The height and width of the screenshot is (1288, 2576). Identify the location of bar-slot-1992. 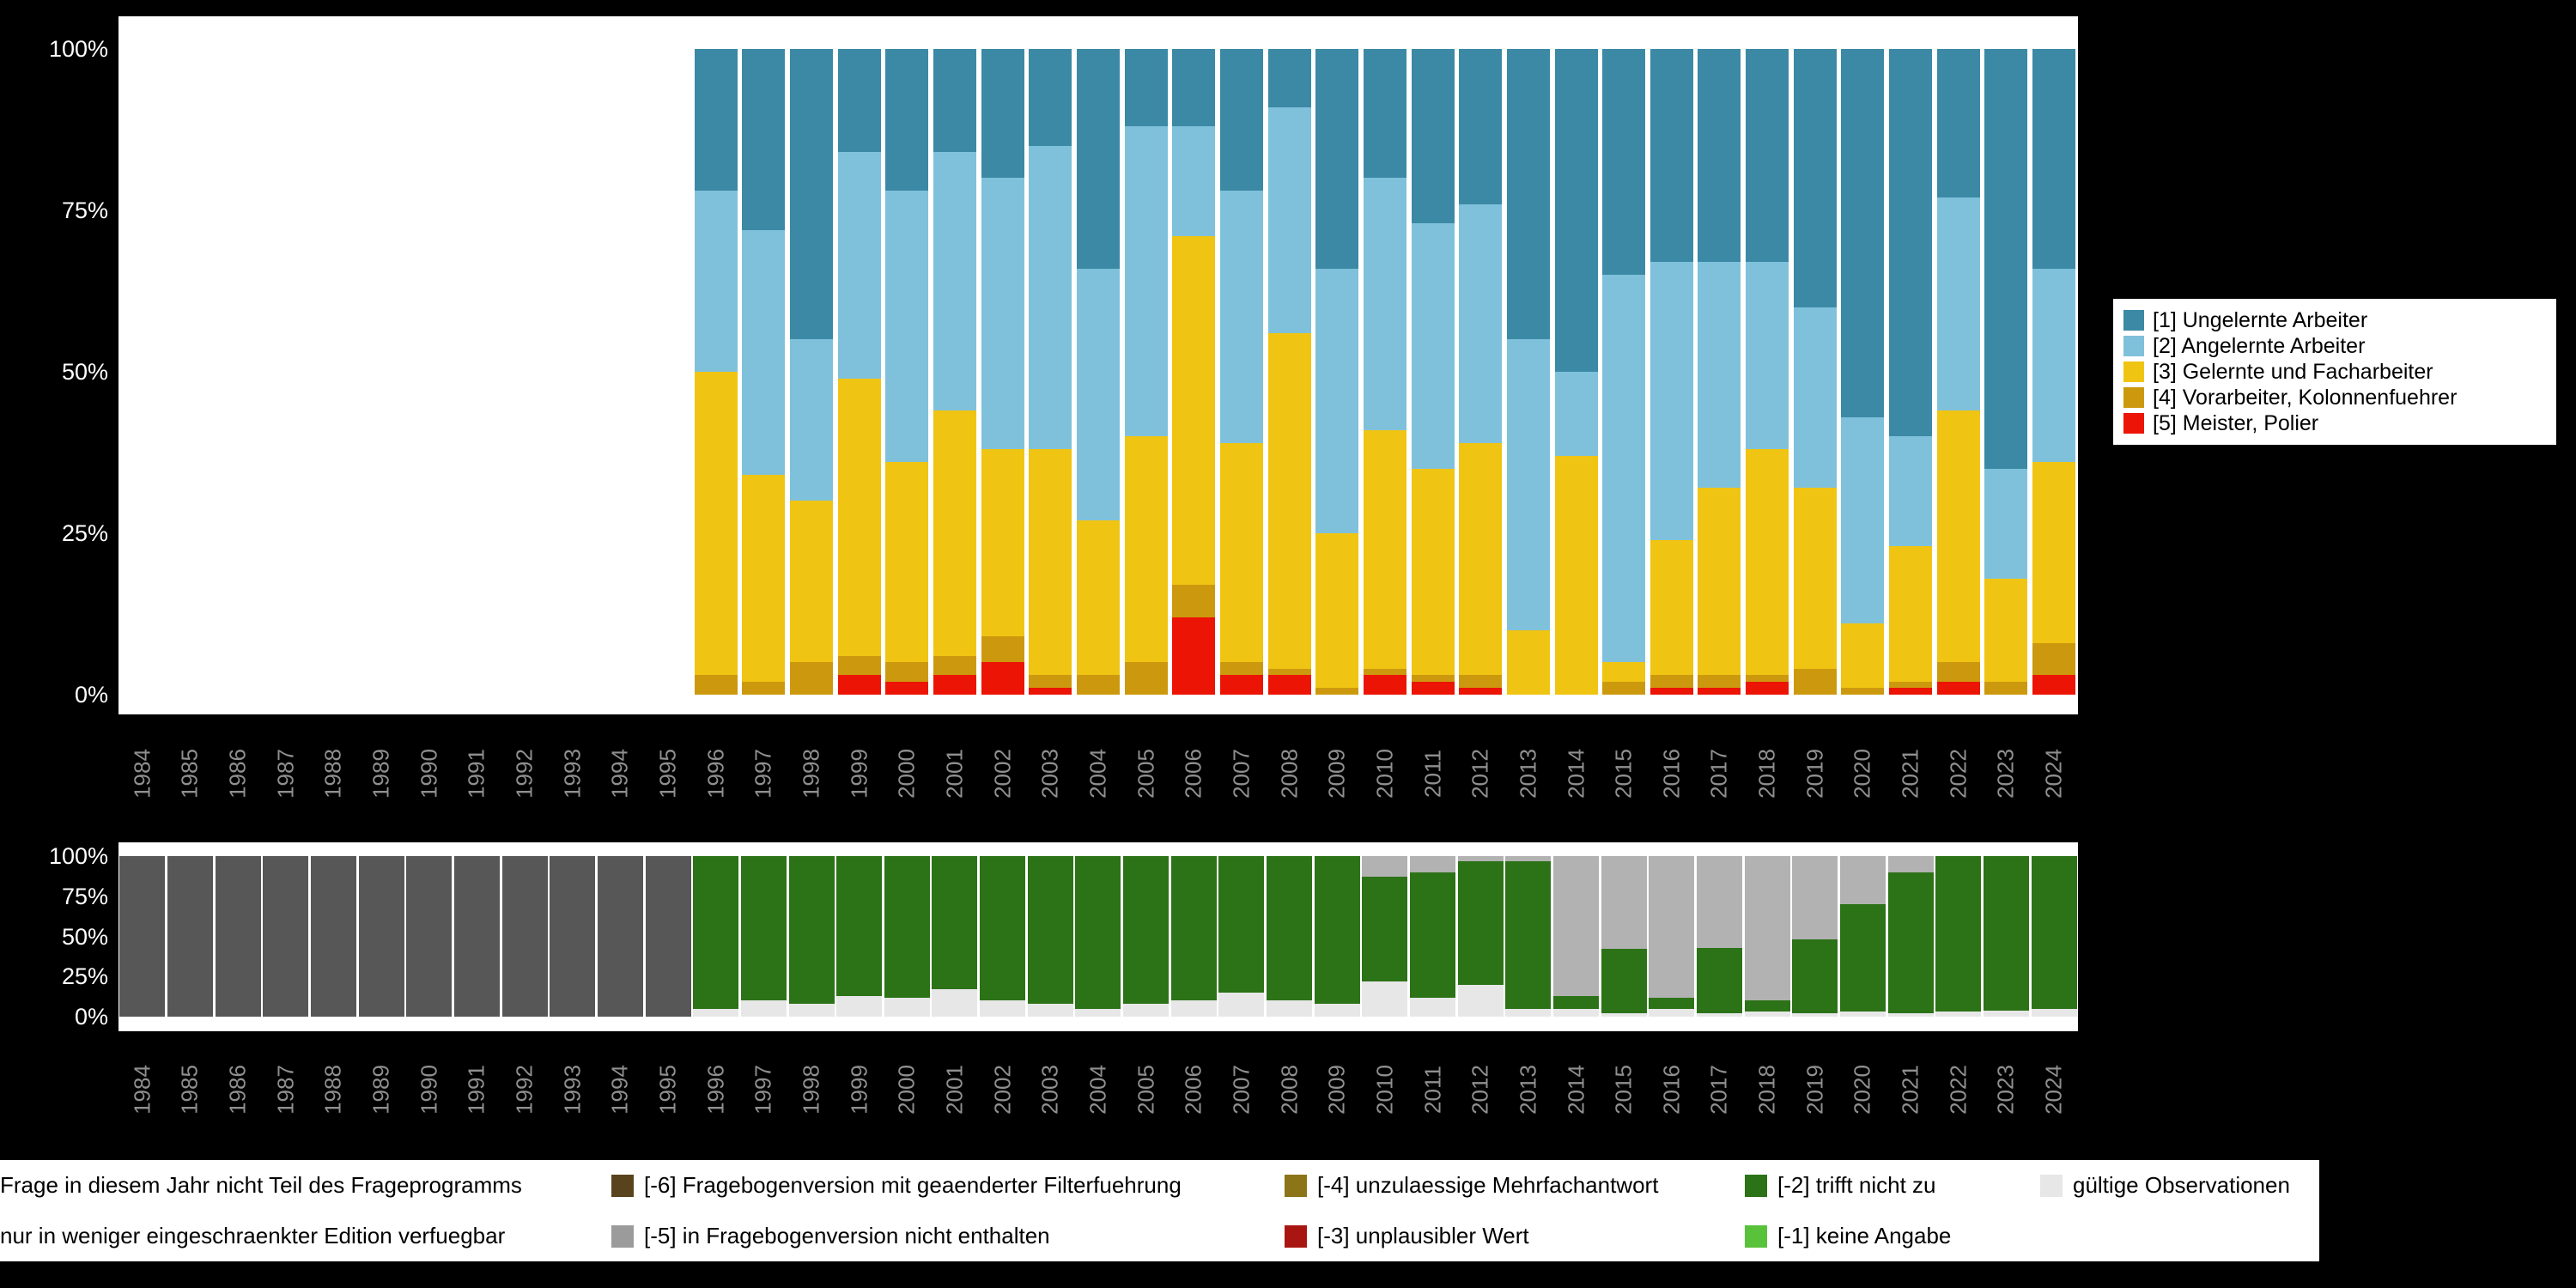
(525, 372).